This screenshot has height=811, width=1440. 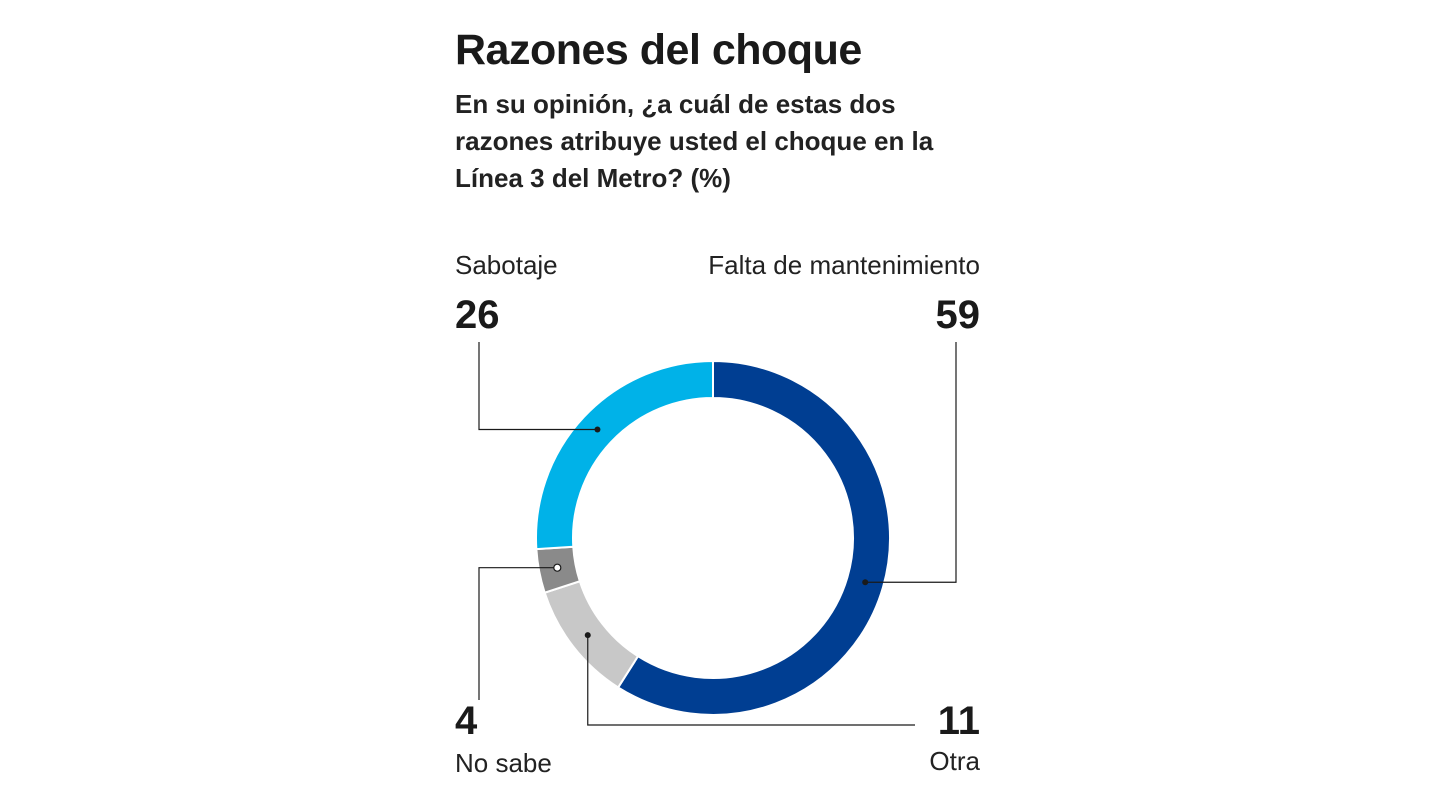 What do you see at coordinates (751, 680) in the screenshot?
I see `leader-line-otra` at bounding box center [751, 680].